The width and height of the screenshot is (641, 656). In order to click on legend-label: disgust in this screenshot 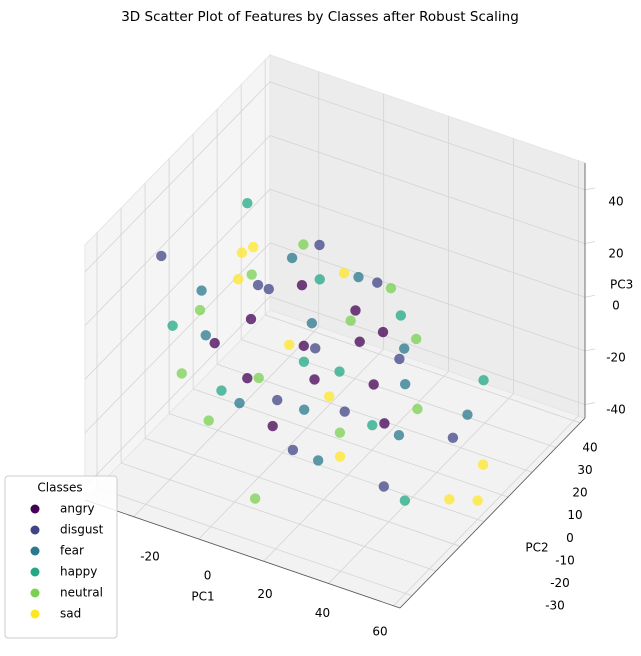, I will do `click(82, 530)`.